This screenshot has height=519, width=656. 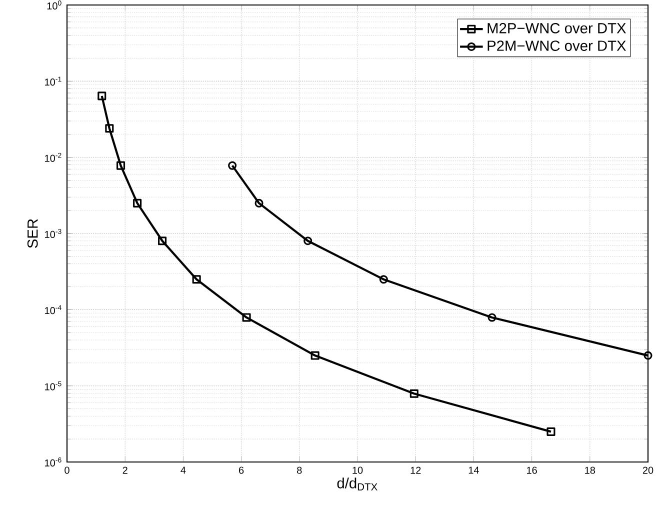 I want to click on x-tick-label: 6, so click(x=241, y=470).